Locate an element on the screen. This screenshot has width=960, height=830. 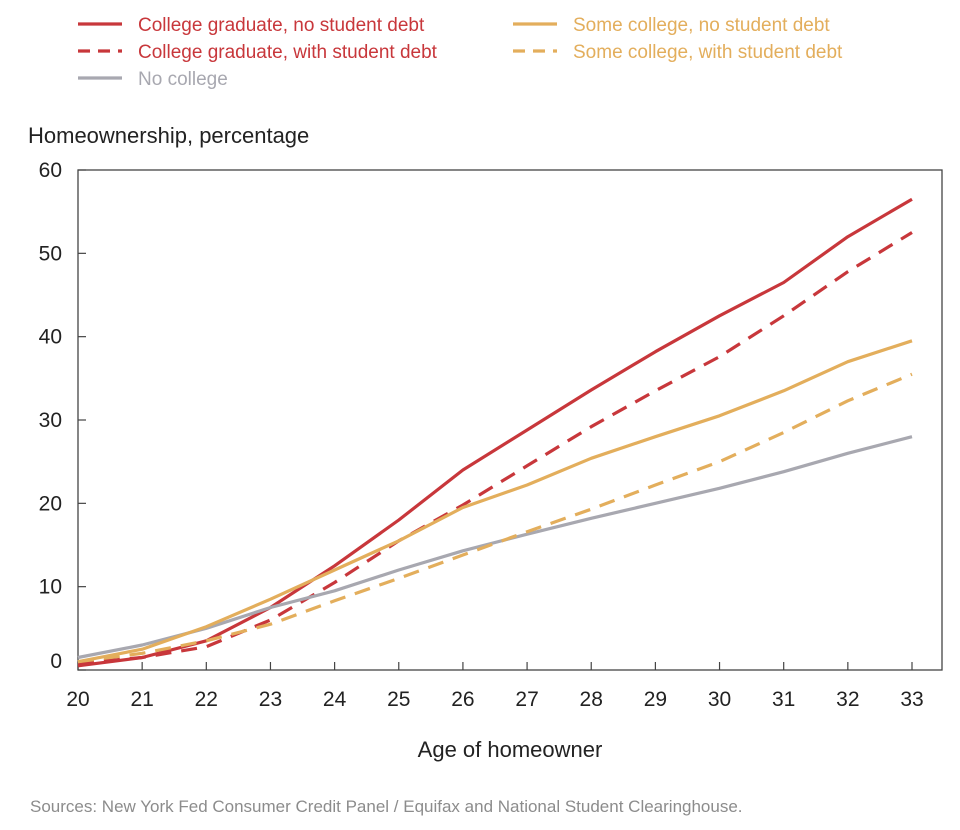
y-tick-label: 40 is located at coordinates (50, 337).